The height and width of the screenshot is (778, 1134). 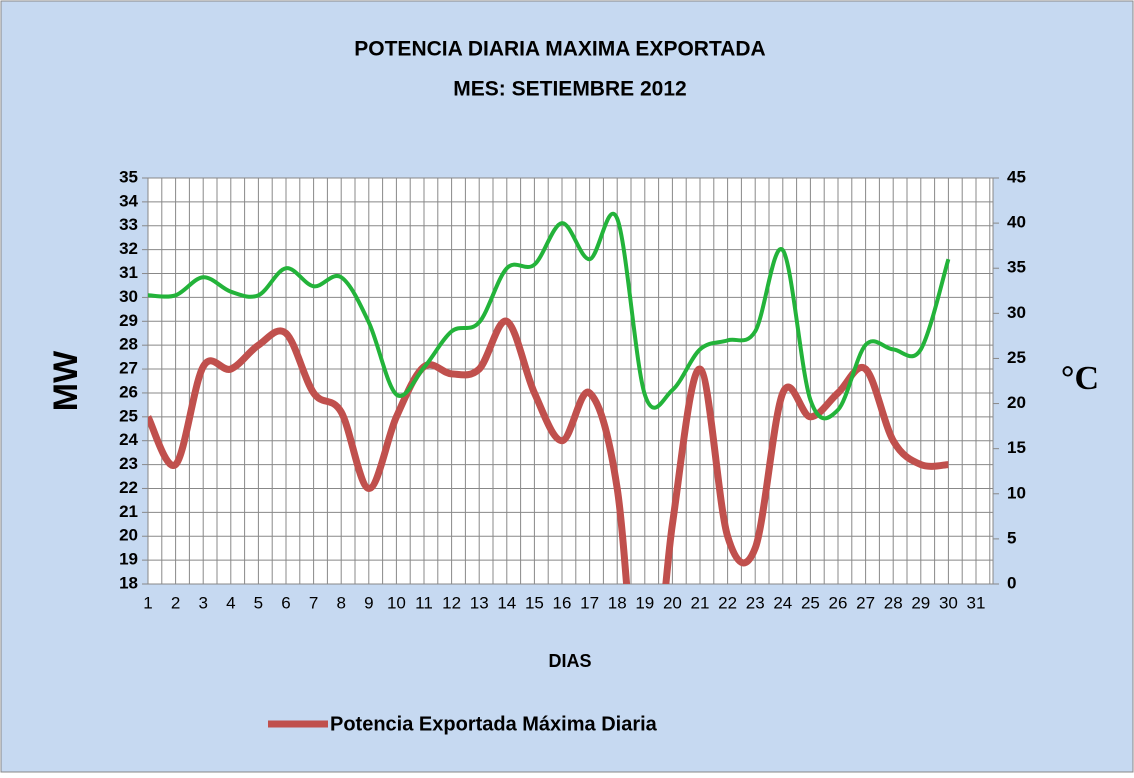 I want to click on x-tick-label: 31, so click(x=976, y=602).